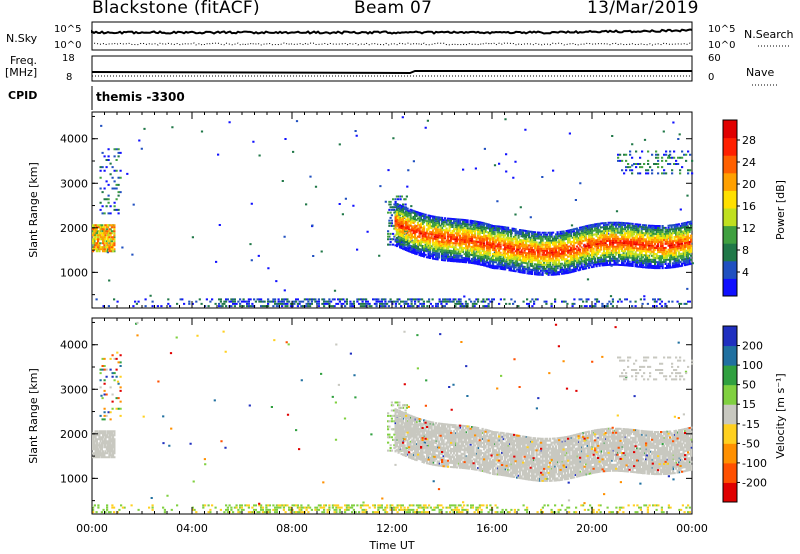 This screenshot has height=554, width=800. What do you see at coordinates (754, 463) in the screenshot?
I see `vel-colorbar-label-6: -100` at bounding box center [754, 463].